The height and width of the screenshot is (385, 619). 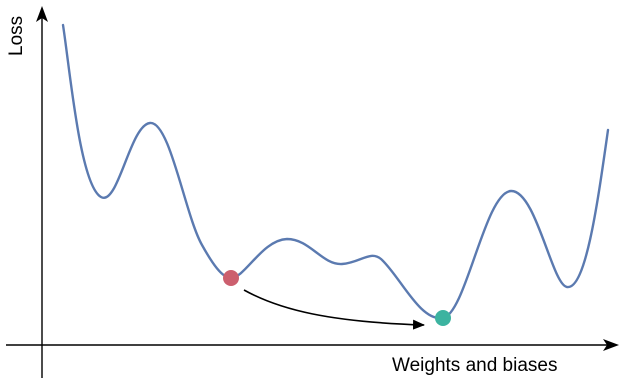 What do you see at coordinates (42, 14) in the screenshot?
I see `y-axis-arrowhead` at bounding box center [42, 14].